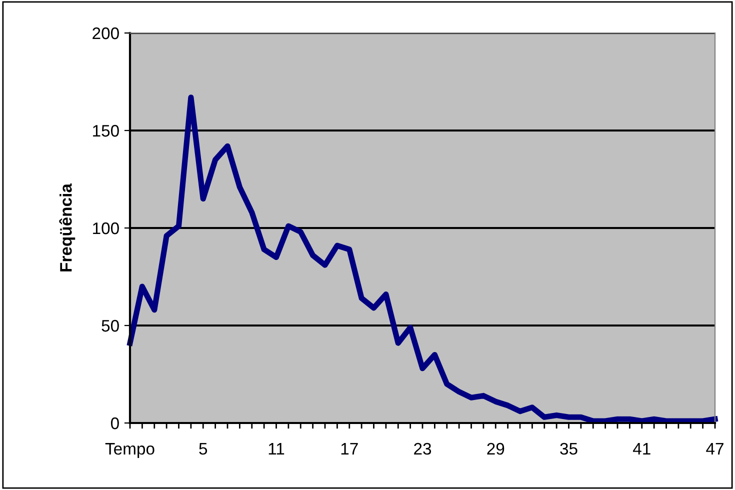 This screenshot has height=490, width=735. Describe the element at coordinates (106, 228) in the screenshot. I see `y-tick-label: 100` at that location.